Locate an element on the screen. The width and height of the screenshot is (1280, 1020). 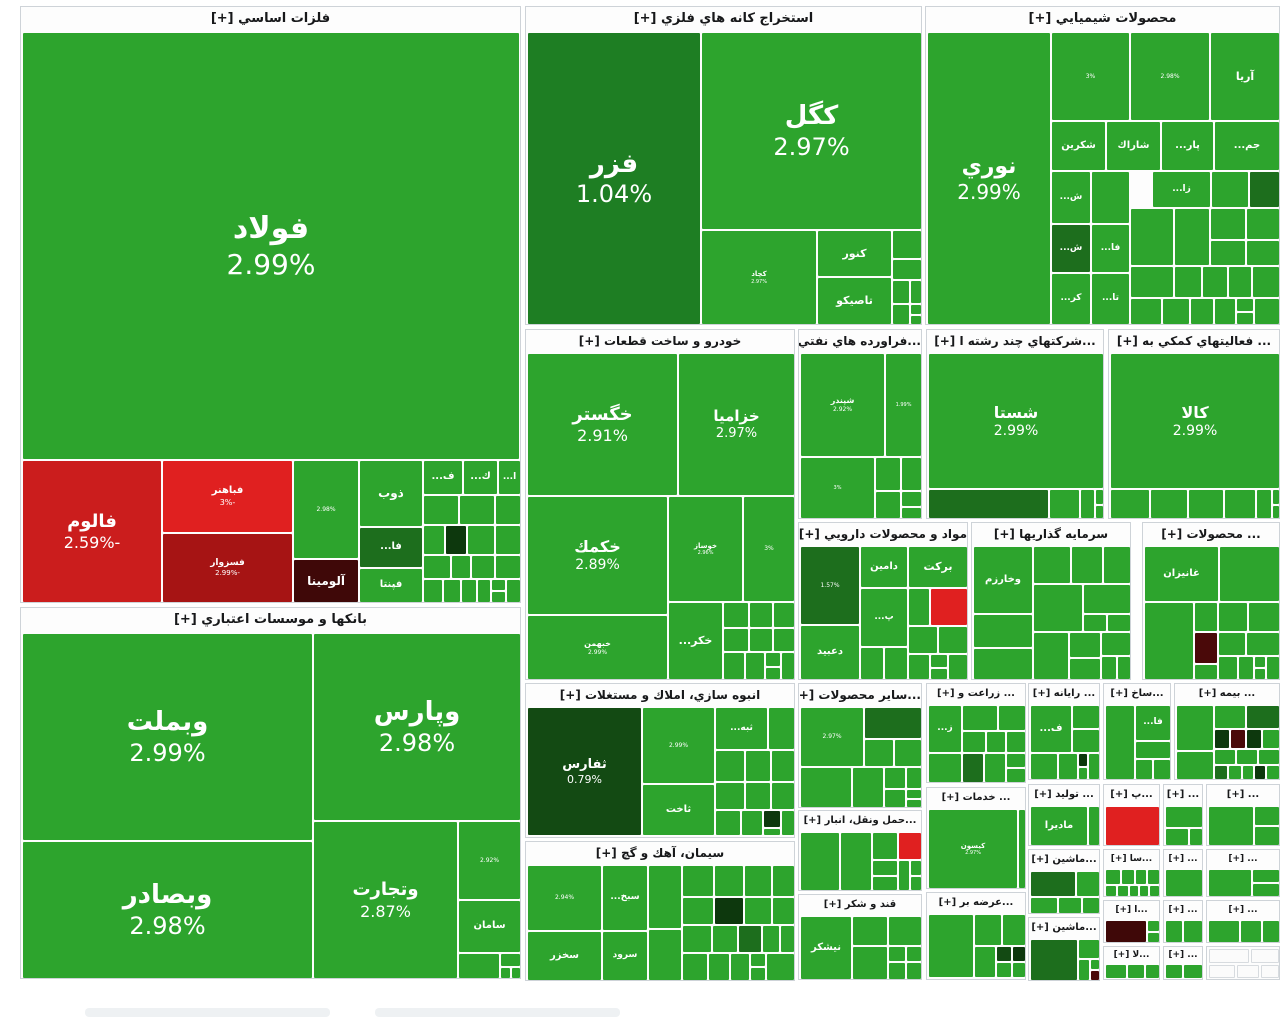
treemap-tile-basic-metals-1: فالوم -2.59% is located at coordinates (92, 531).